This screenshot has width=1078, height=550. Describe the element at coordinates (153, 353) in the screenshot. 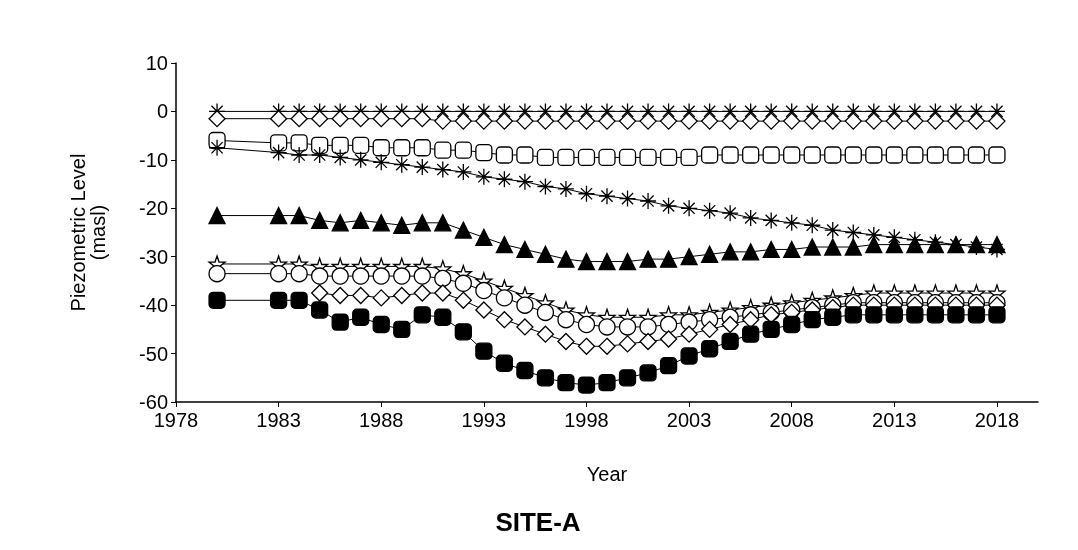

I see `y-tick-label: -50` at that location.